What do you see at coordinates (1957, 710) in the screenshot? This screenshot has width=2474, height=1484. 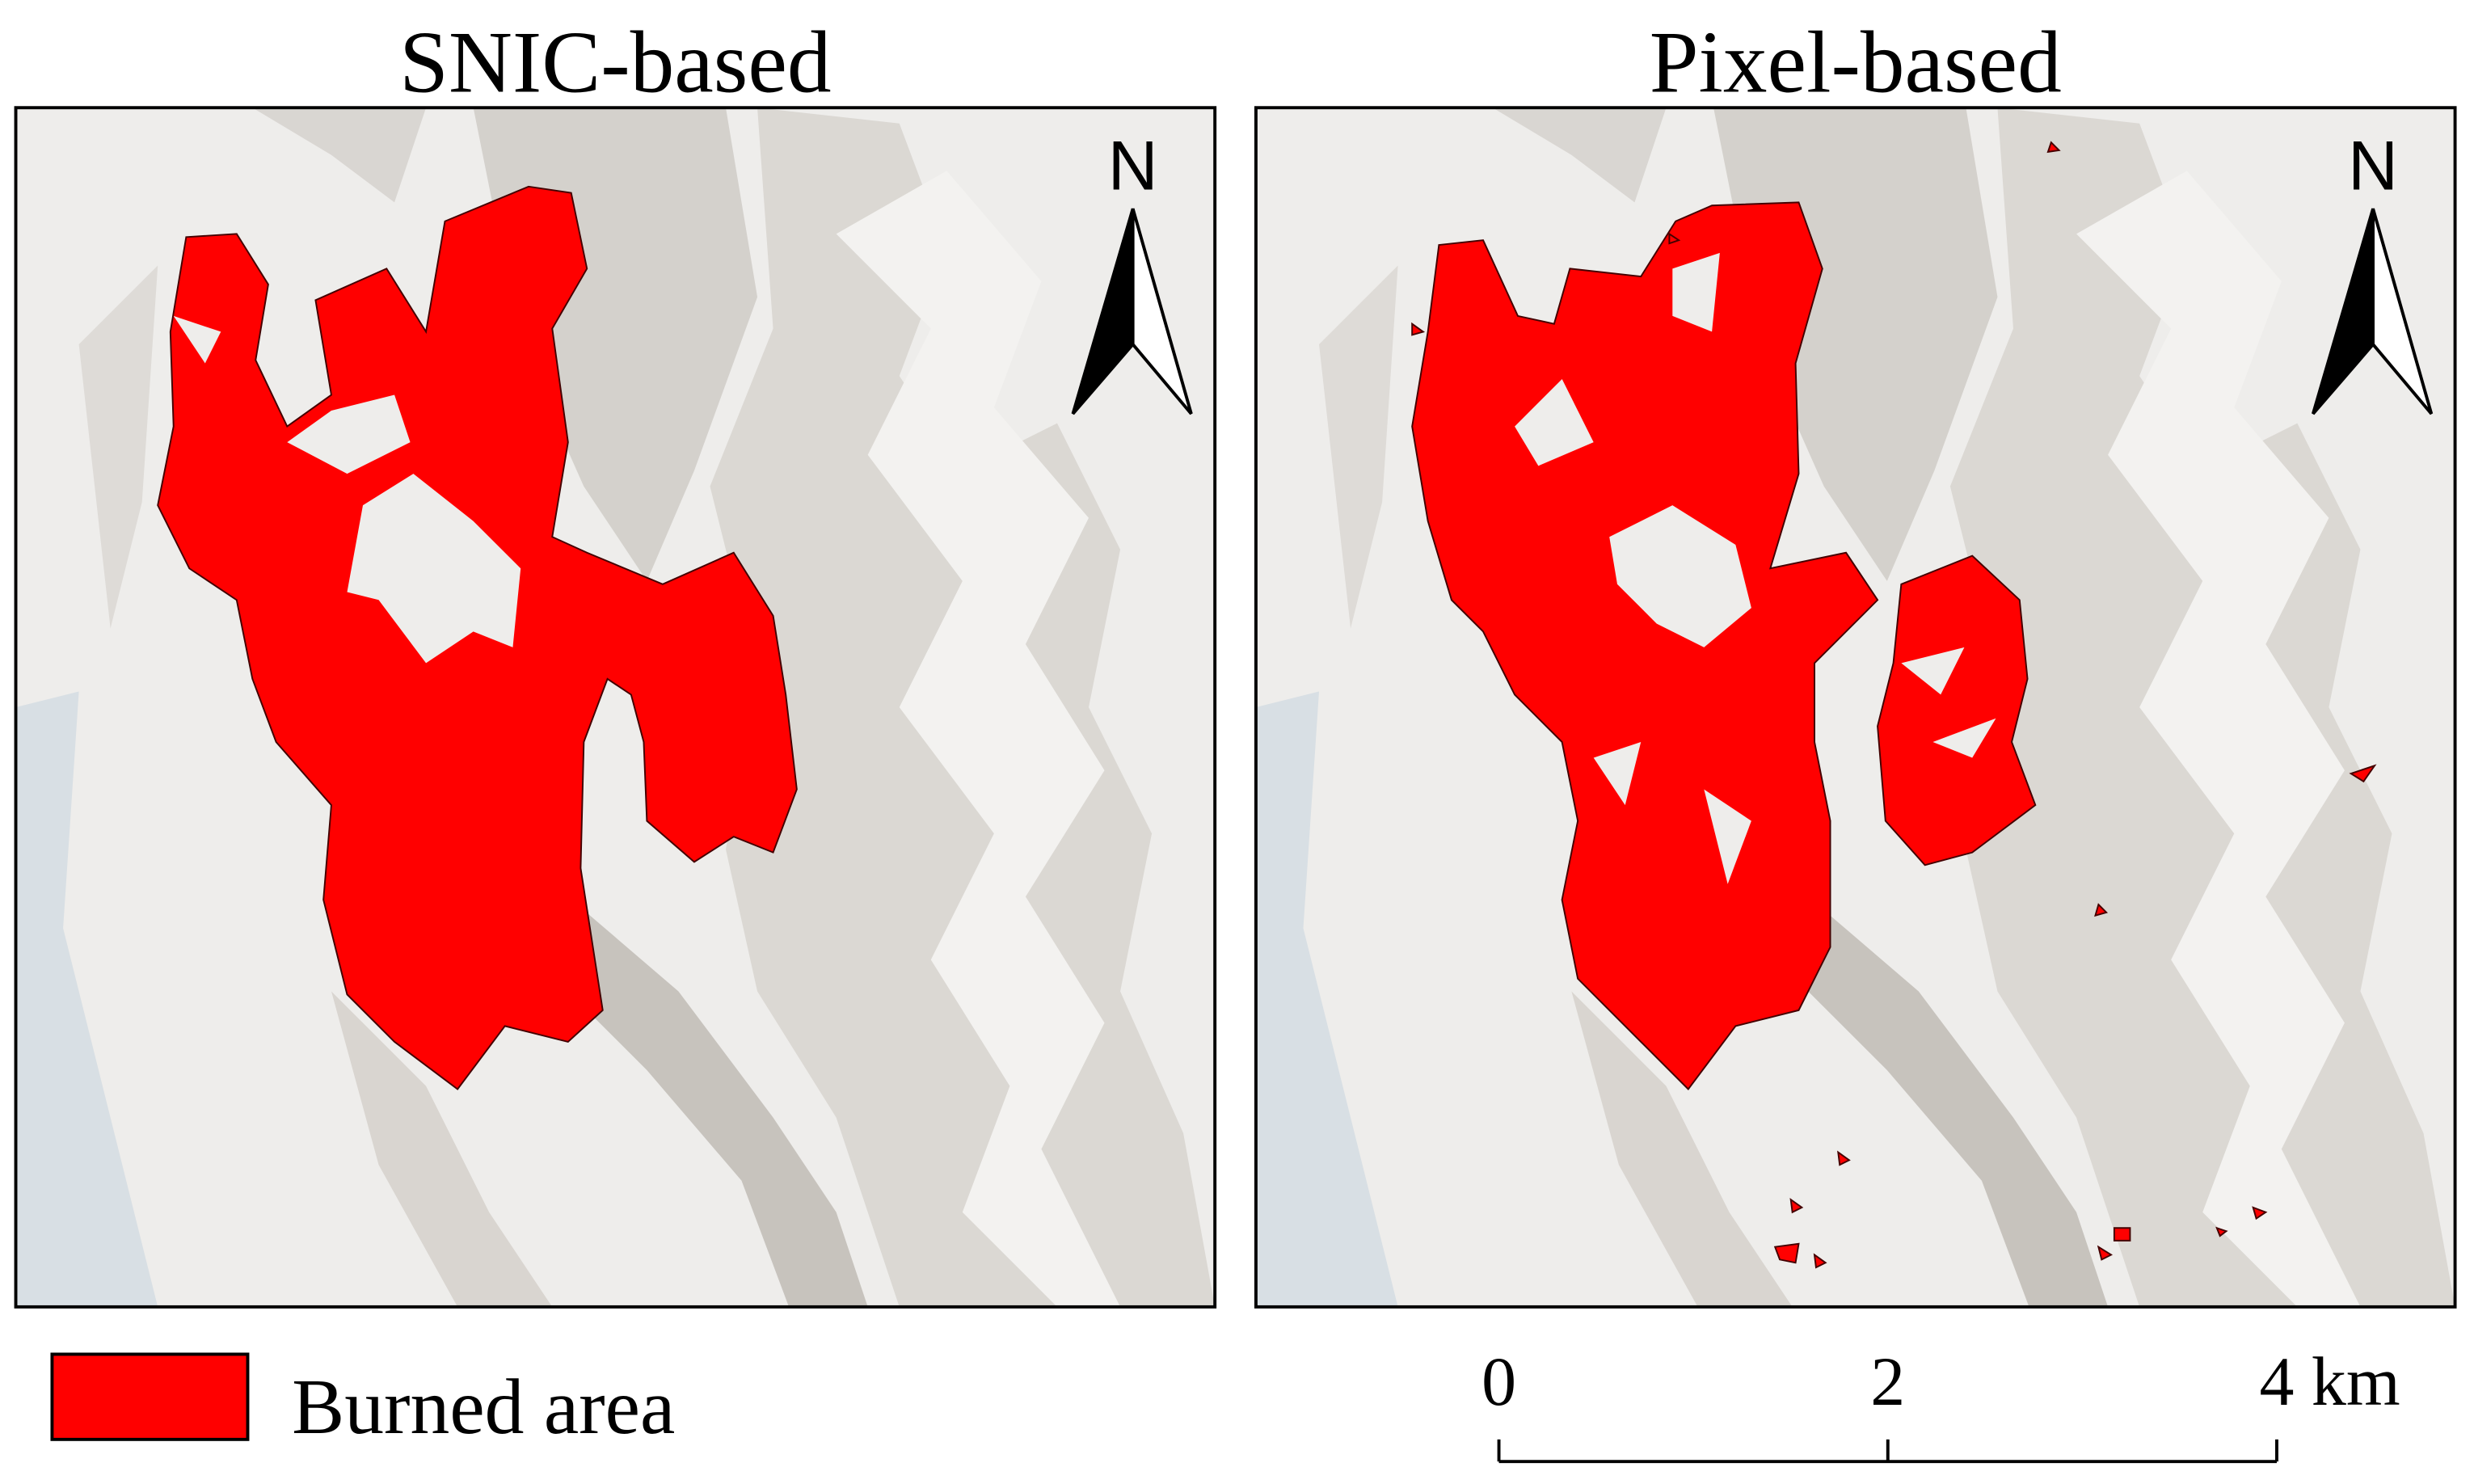 I see `burned-area` at bounding box center [1957, 710].